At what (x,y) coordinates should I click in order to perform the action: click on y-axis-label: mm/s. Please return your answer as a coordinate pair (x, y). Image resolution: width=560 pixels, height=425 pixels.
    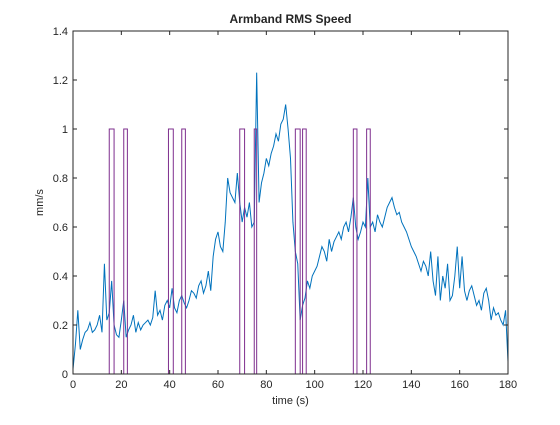
    Looking at the image, I should click on (40, 202).